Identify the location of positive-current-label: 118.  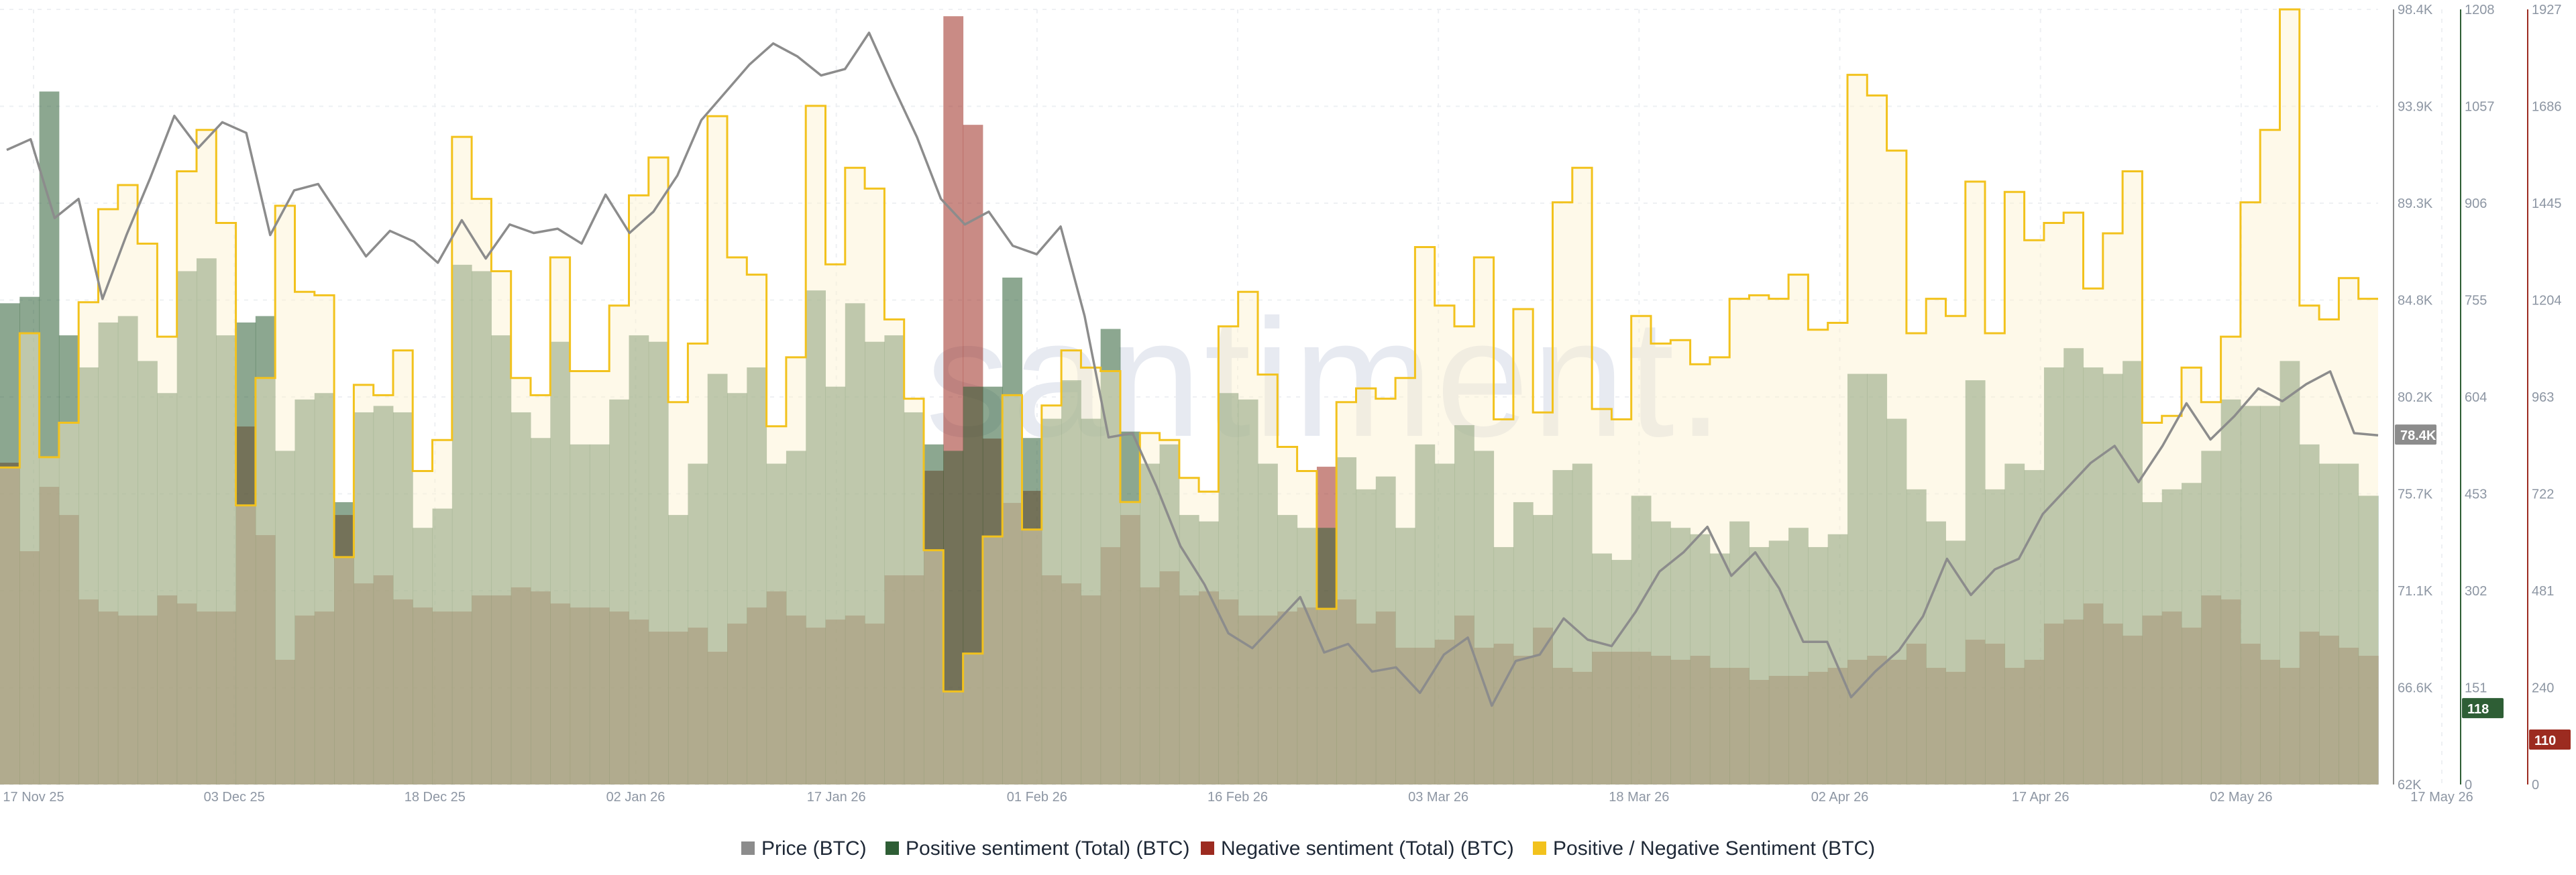
(2478, 709).